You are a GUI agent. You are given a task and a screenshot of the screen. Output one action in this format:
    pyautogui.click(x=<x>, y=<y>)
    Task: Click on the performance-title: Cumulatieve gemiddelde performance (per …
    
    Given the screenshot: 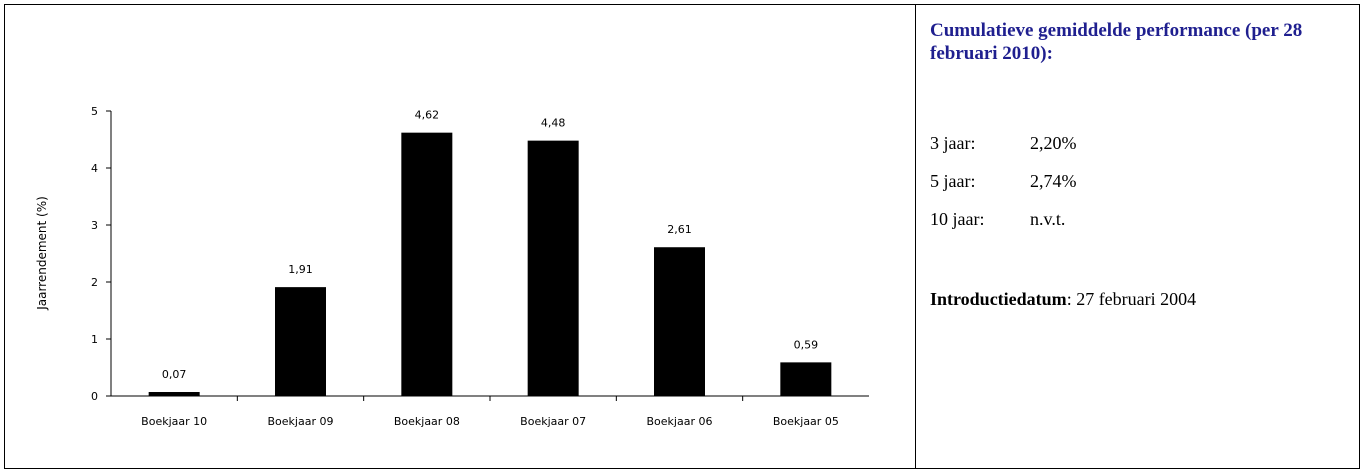 What is the action you would take?
    pyautogui.click(x=1116, y=42)
    